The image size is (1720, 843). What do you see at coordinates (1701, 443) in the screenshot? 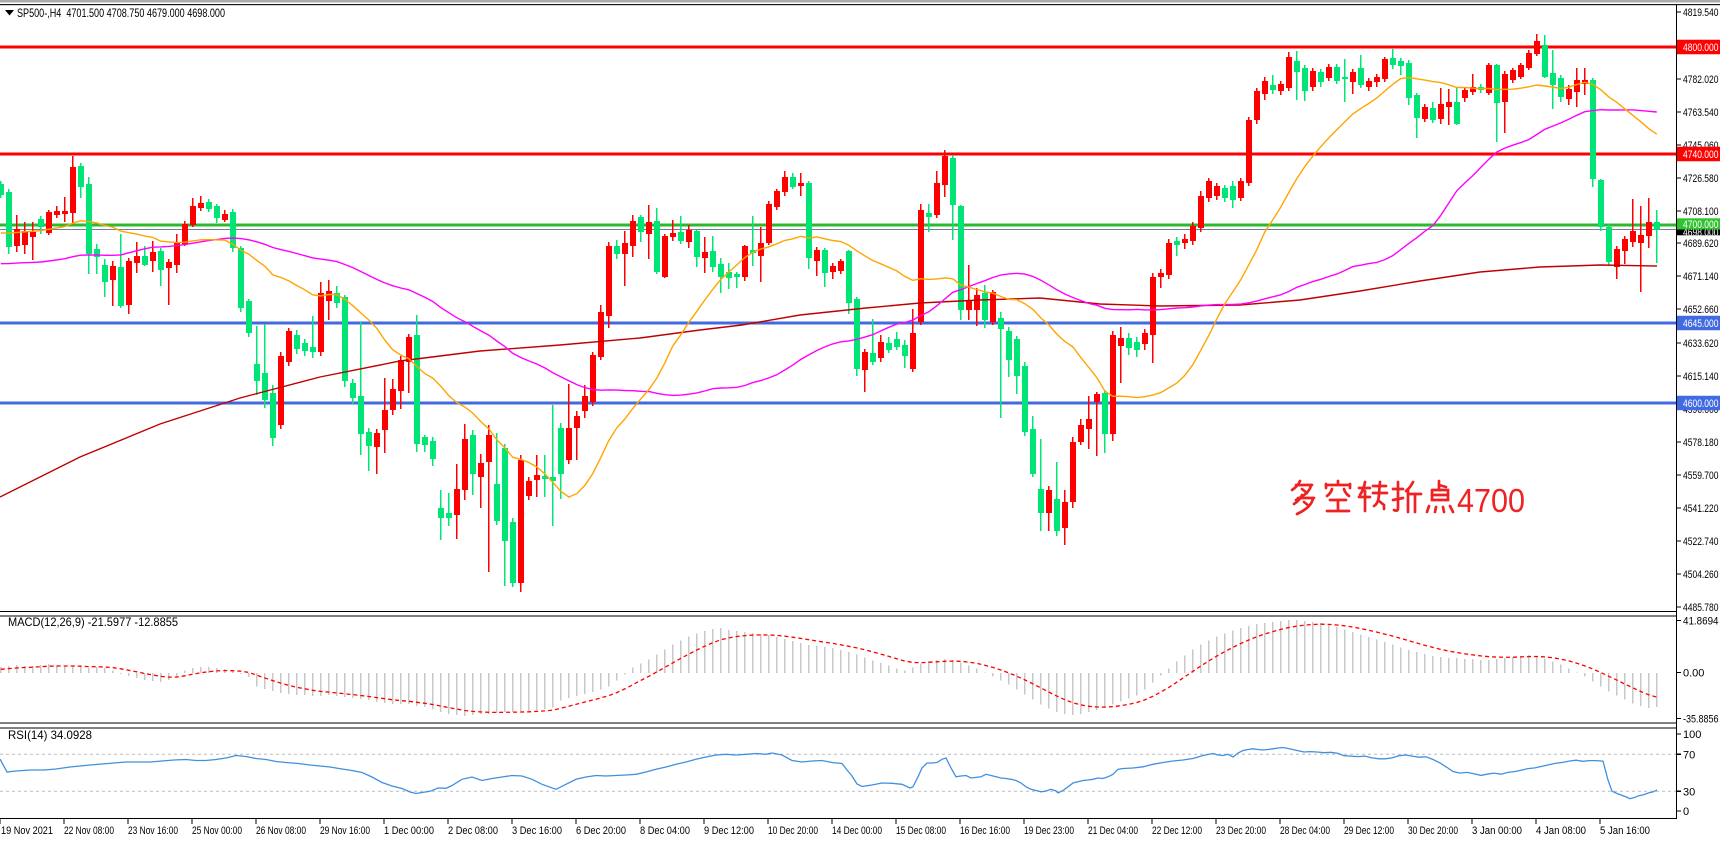
I see `svg-text: 4578.180` at bounding box center [1701, 443].